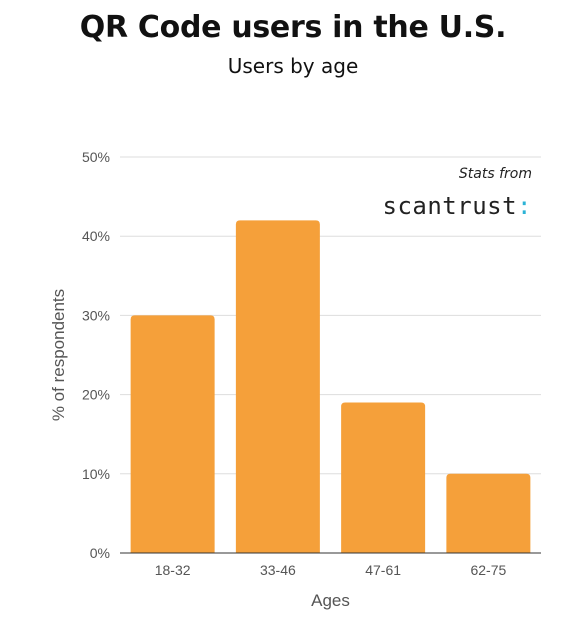 The height and width of the screenshot is (630, 586). What do you see at coordinates (96, 355) in the screenshot?
I see `y-axis-ticks: 0% 10% 20% 30% 40% 50%` at bounding box center [96, 355].